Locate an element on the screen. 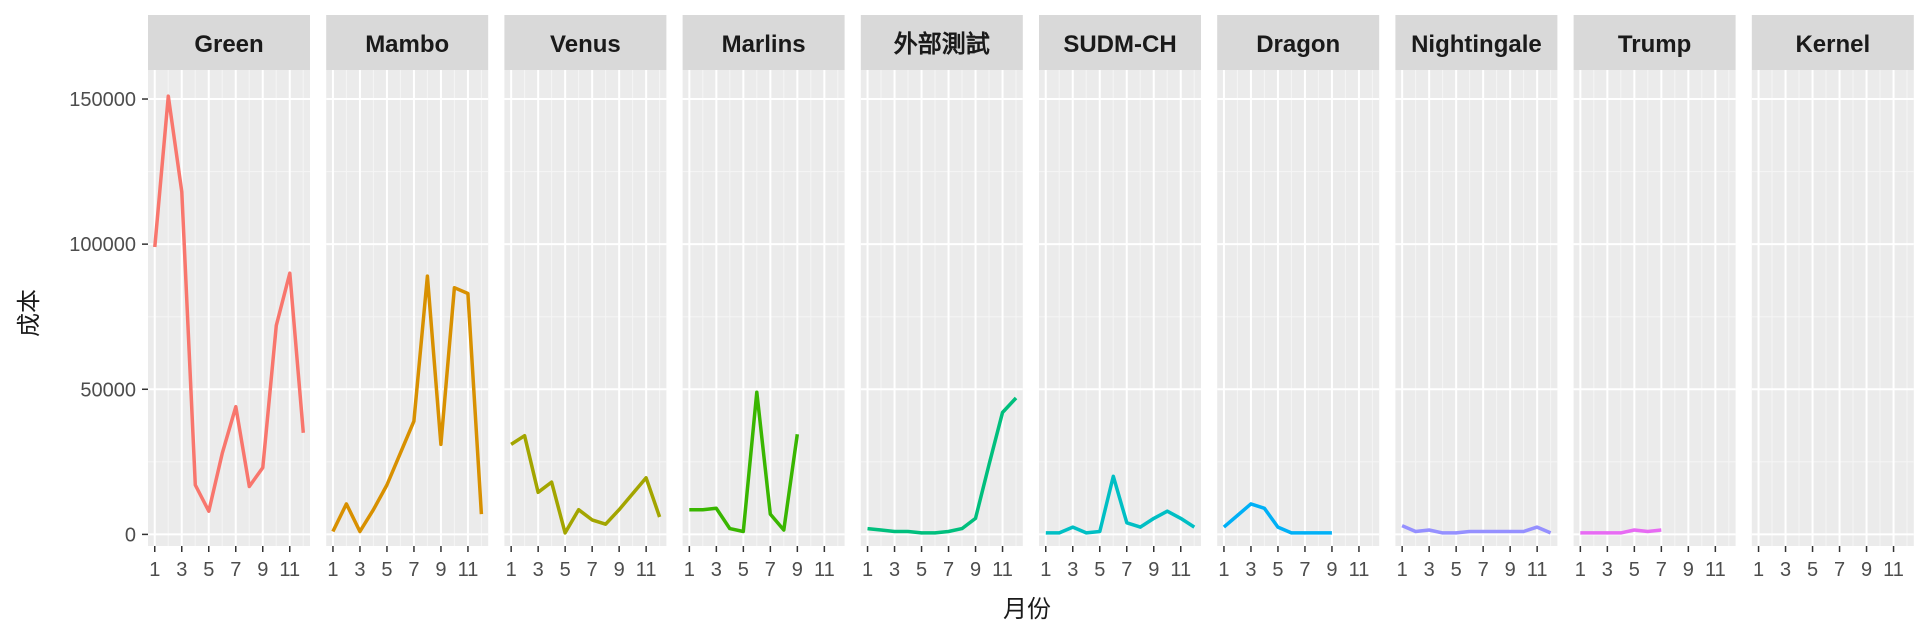  y-tick-label: 150000 is located at coordinates (102, 100).